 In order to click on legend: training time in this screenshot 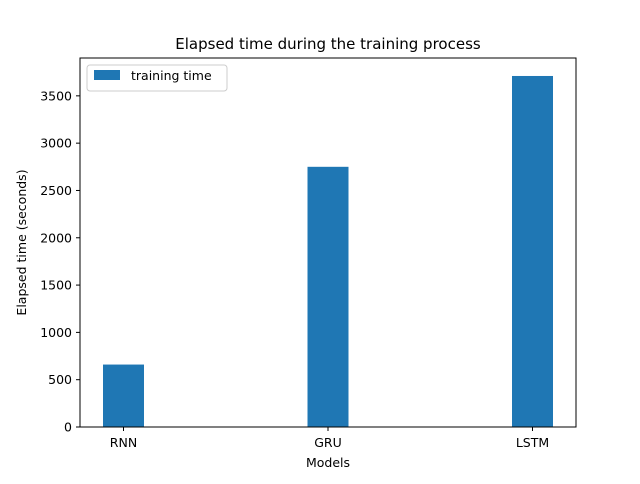, I will do `click(157, 78)`.